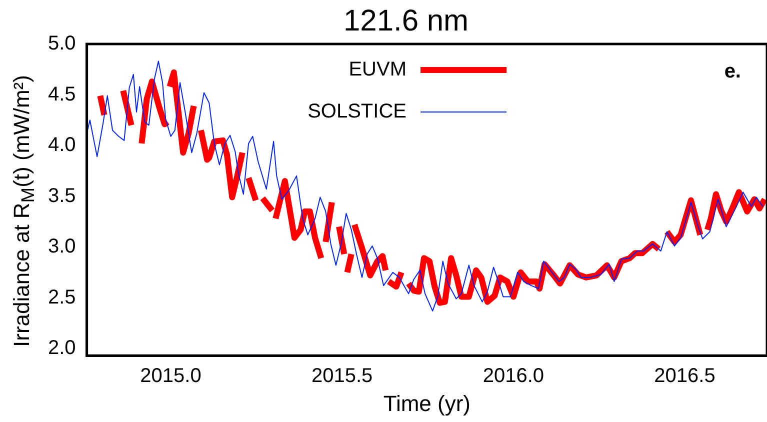 The height and width of the screenshot is (422, 767). What do you see at coordinates (357, 111) in the screenshot?
I see `legend-label: SOLSTICE` at bounding box center [357, 111].